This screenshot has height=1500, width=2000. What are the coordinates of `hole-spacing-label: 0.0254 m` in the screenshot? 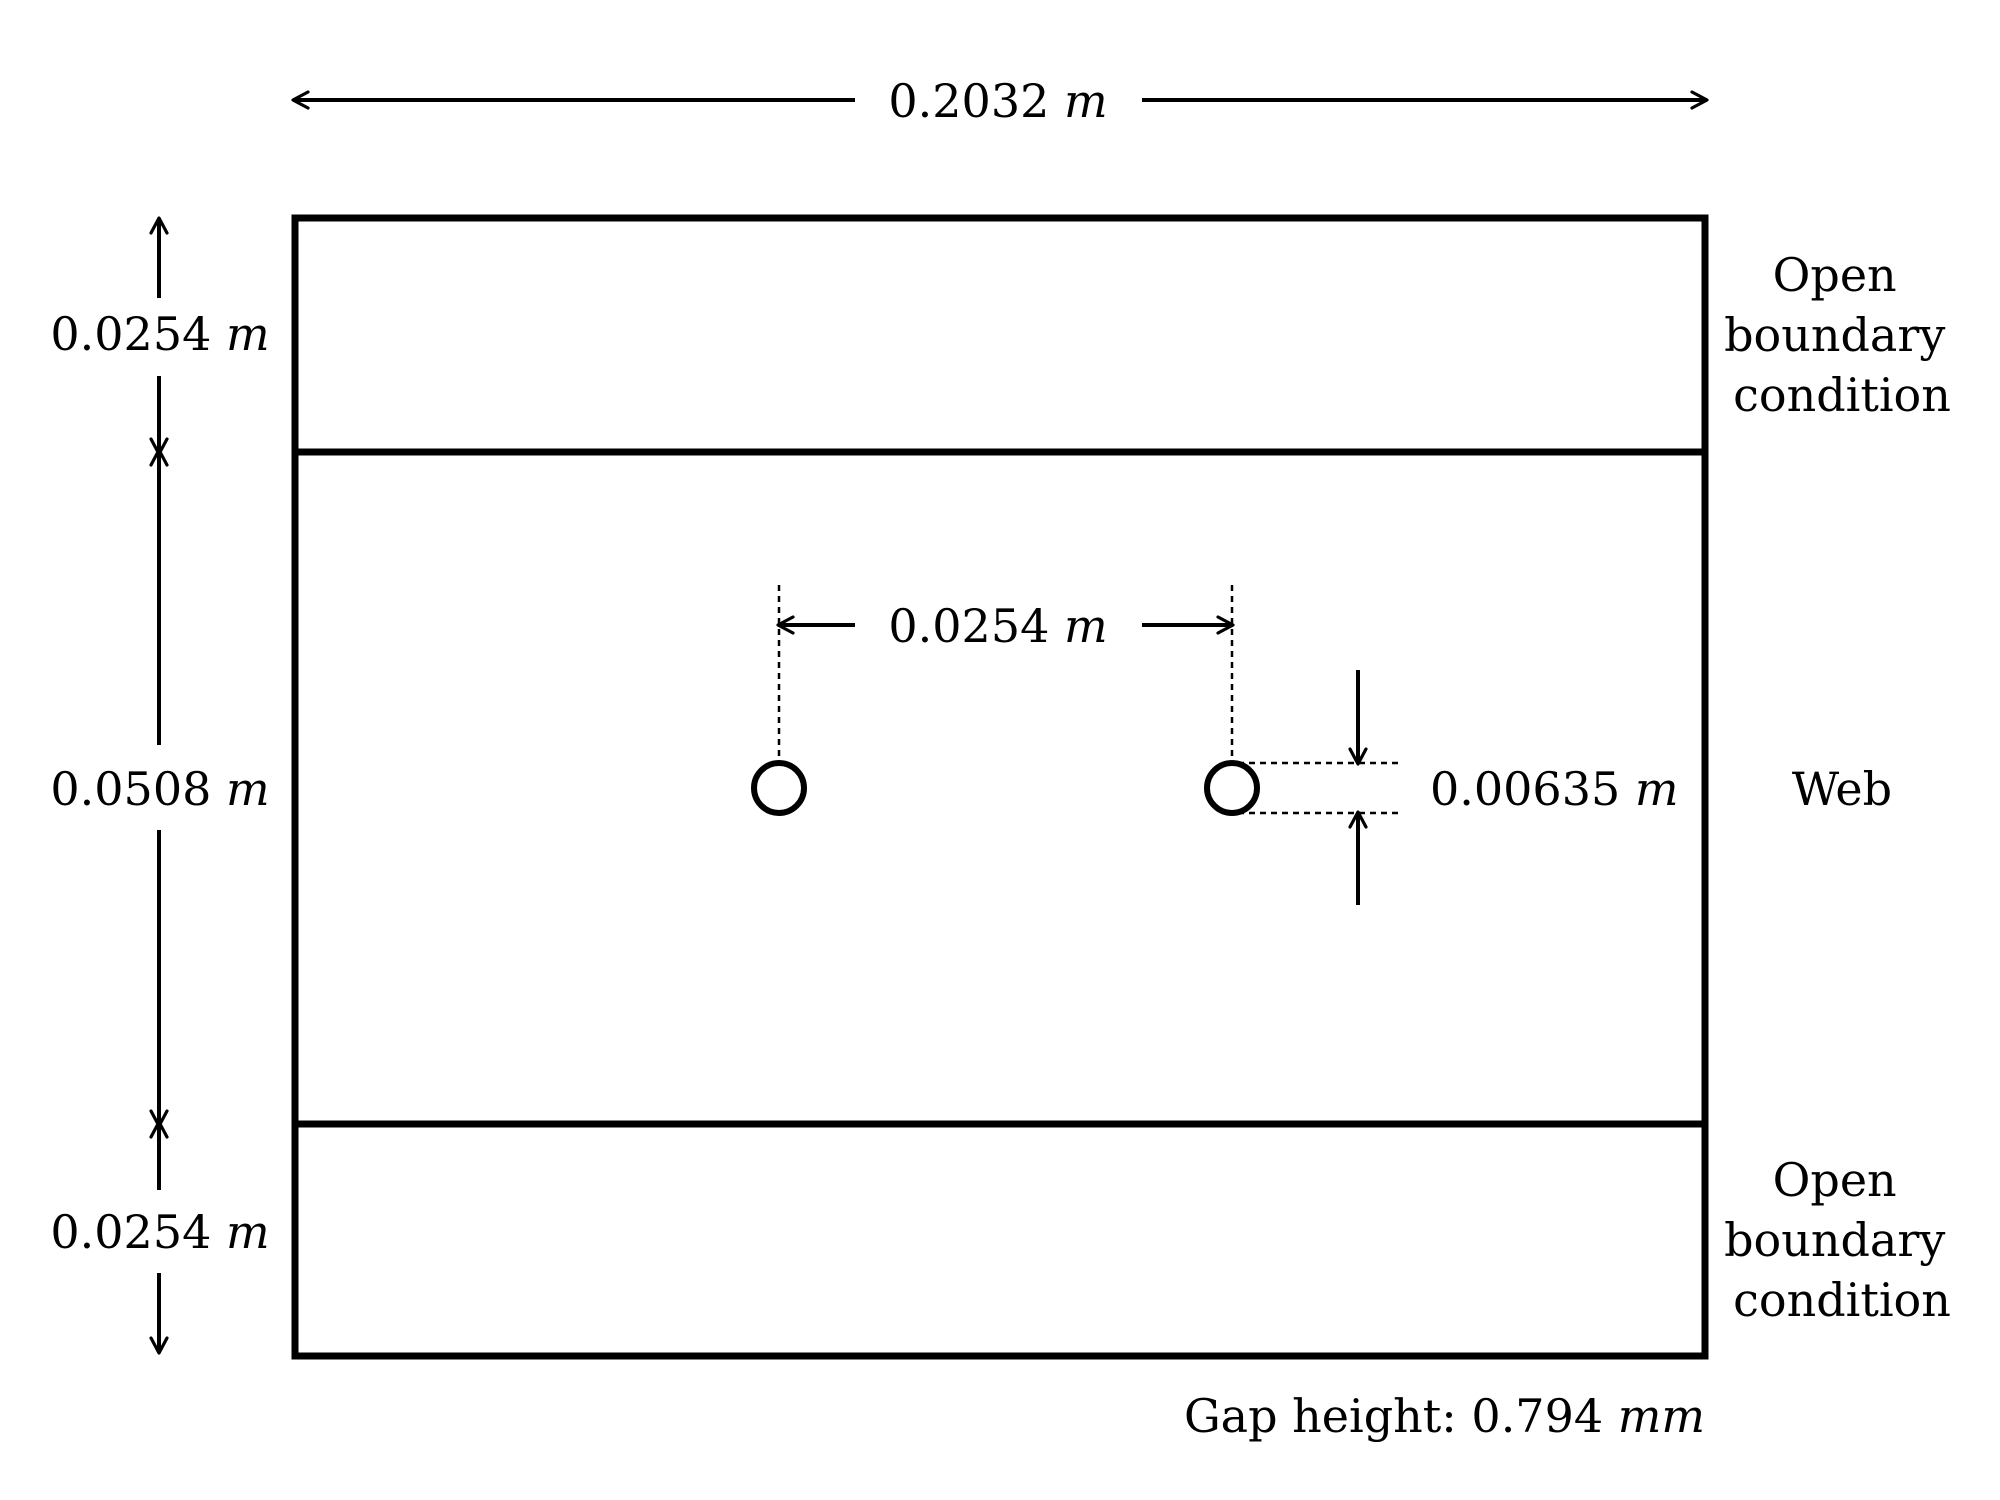 It's located at (997, 626).